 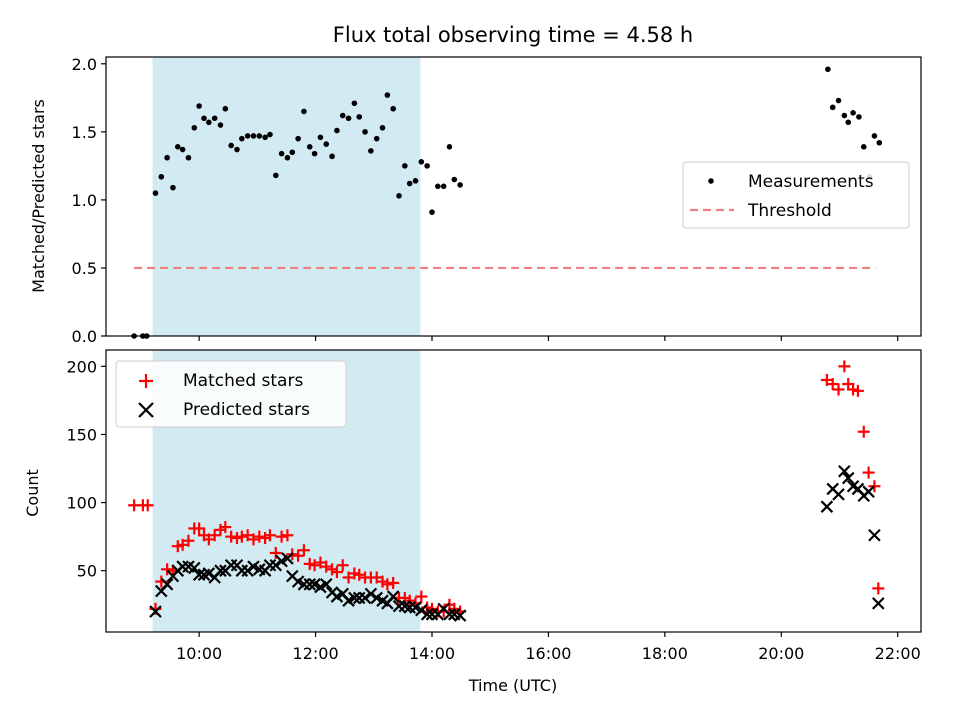 What do you see at coordinates (86, 469) in the screenshot?
I see `y-axis-ticks-bottom: 50 100 150 200` at bounding box center [86, 469].